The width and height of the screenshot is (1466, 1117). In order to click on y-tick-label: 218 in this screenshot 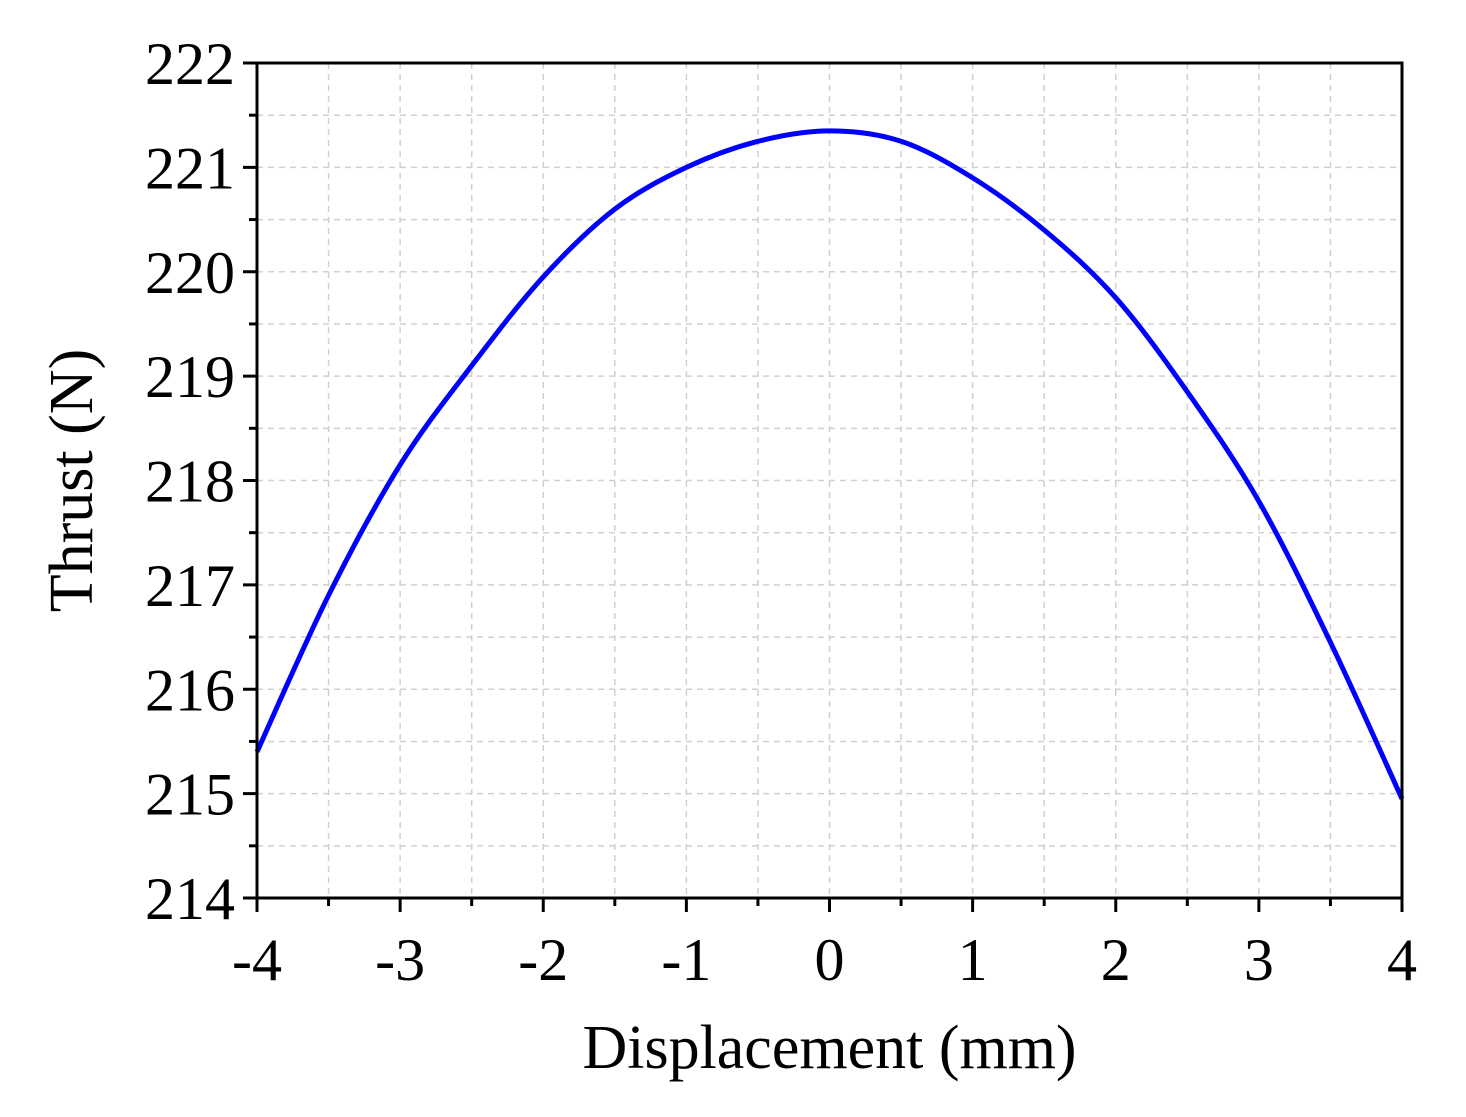, I will do `click(190, 482)`.